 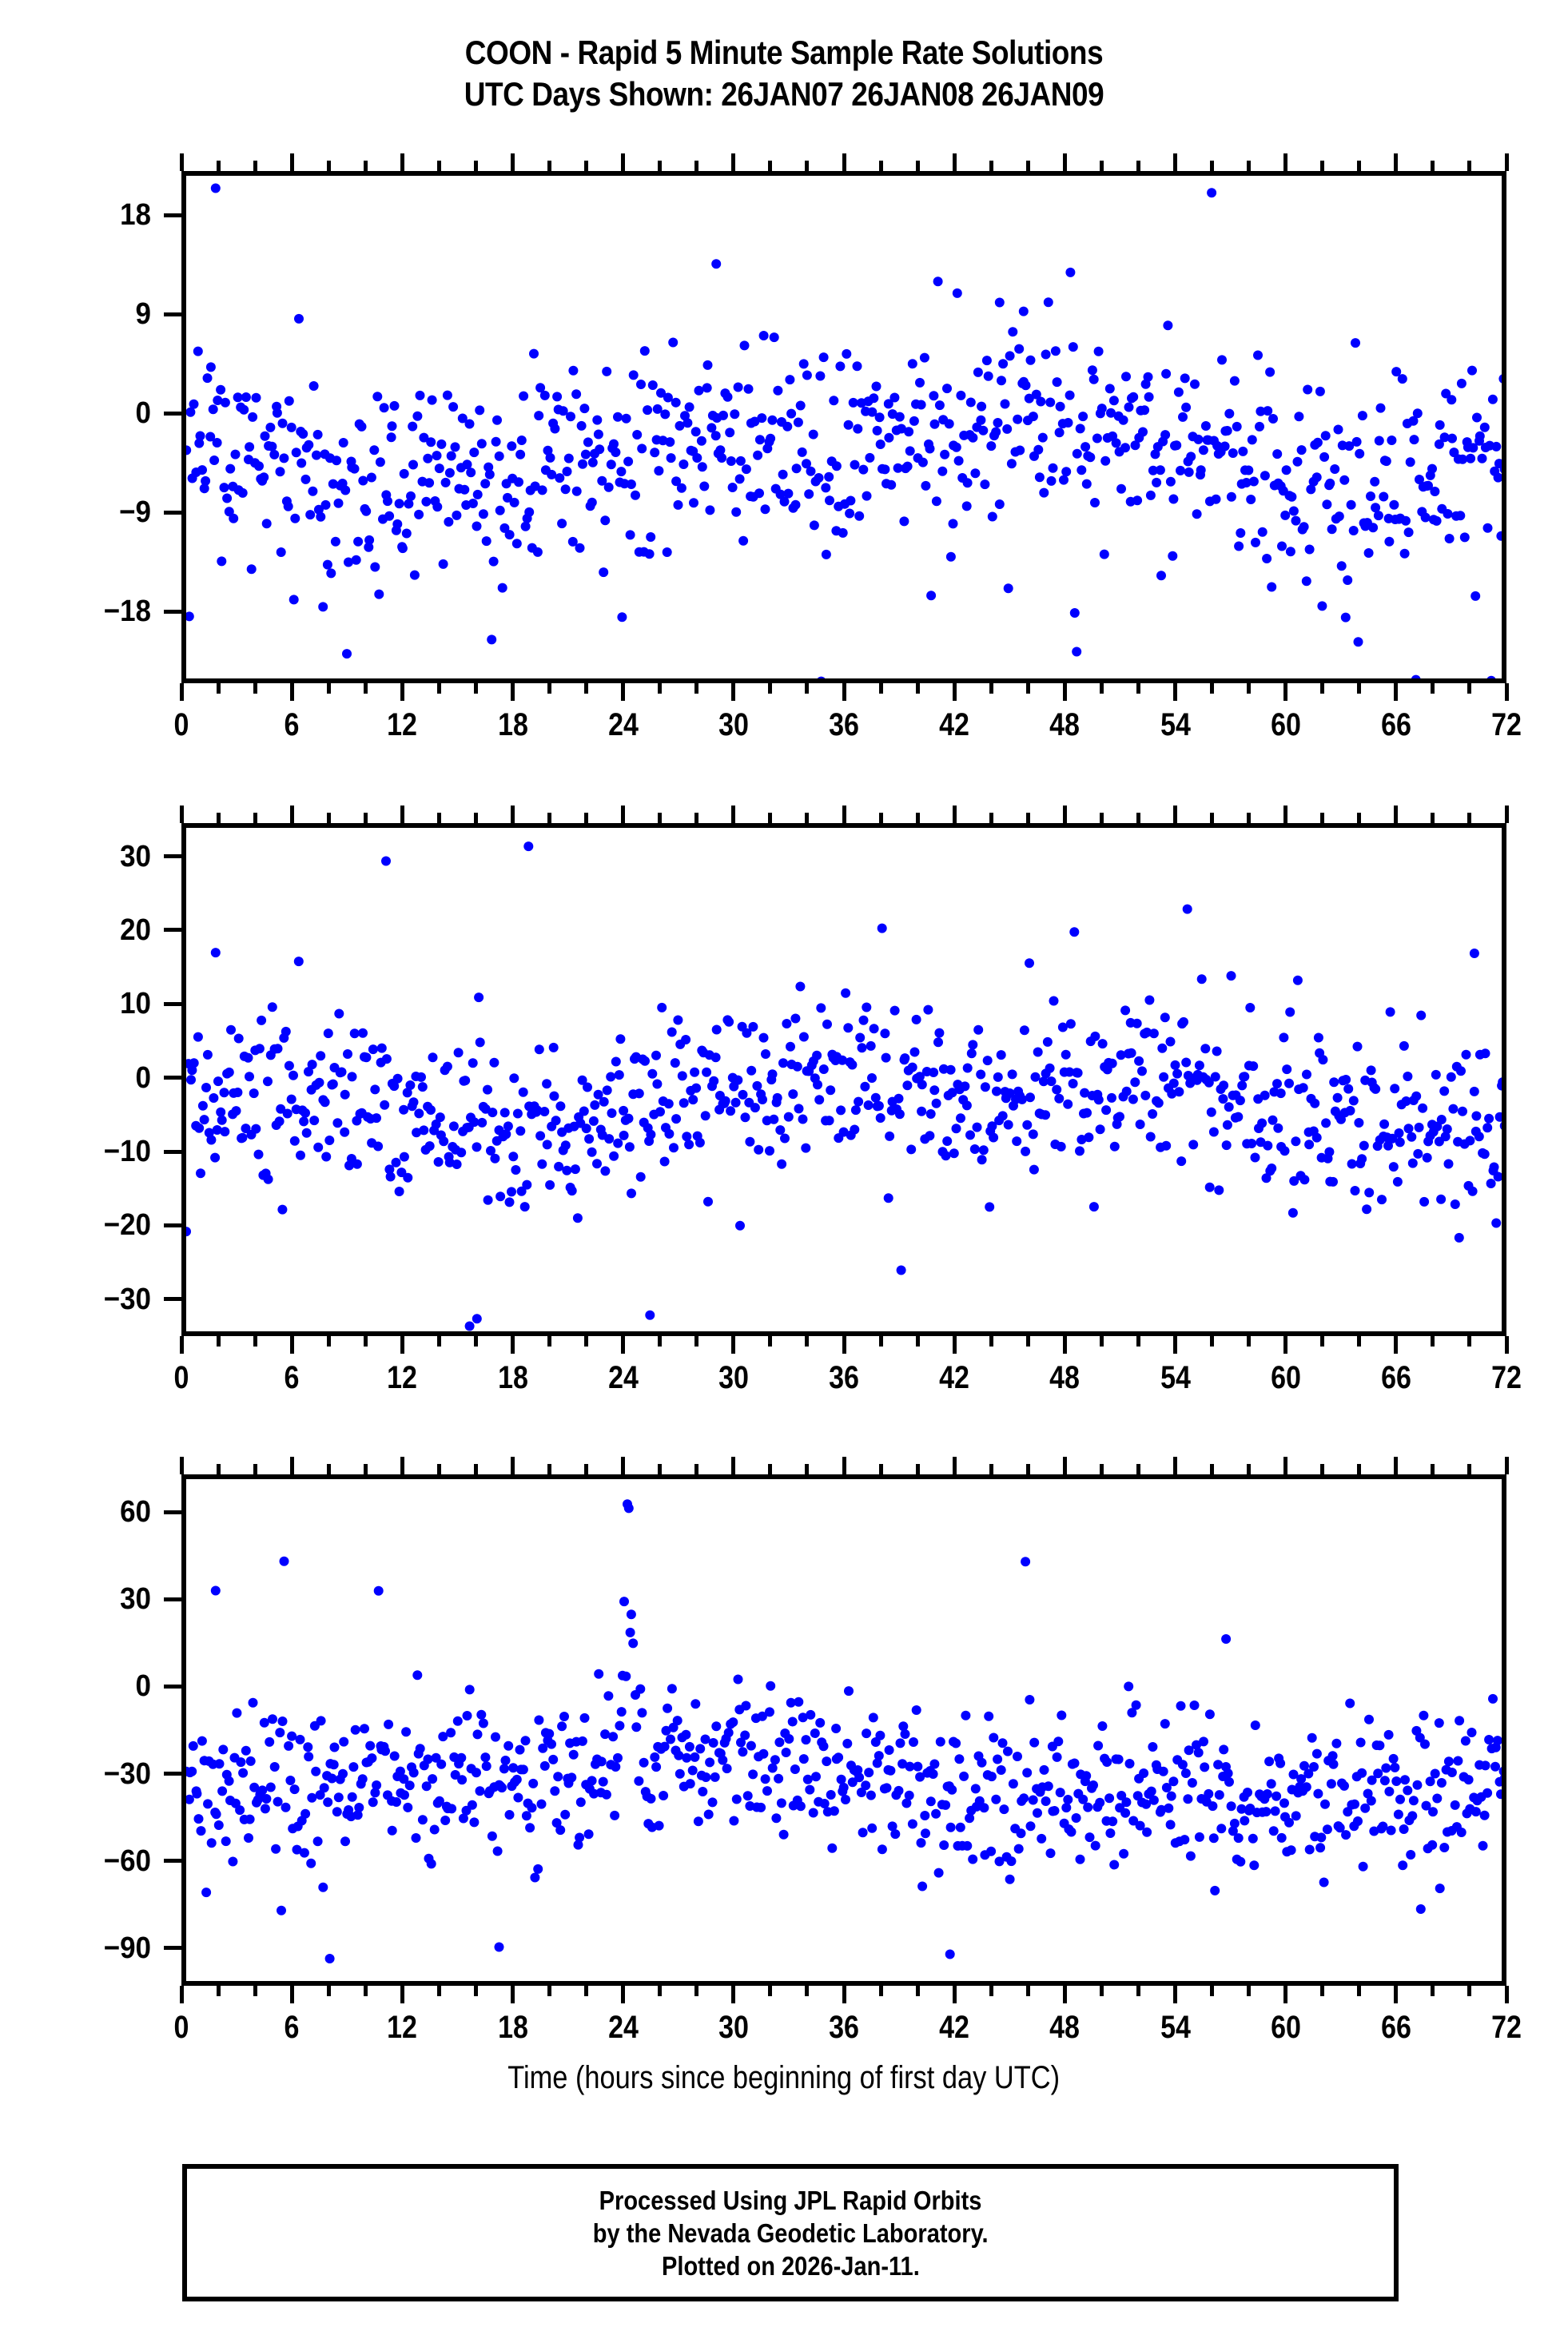 What do you see at coordinates (1285, 2028) in the screenshot?
I see `x-tick-label-up-10: 60` at bounding box center [1285, 2028].